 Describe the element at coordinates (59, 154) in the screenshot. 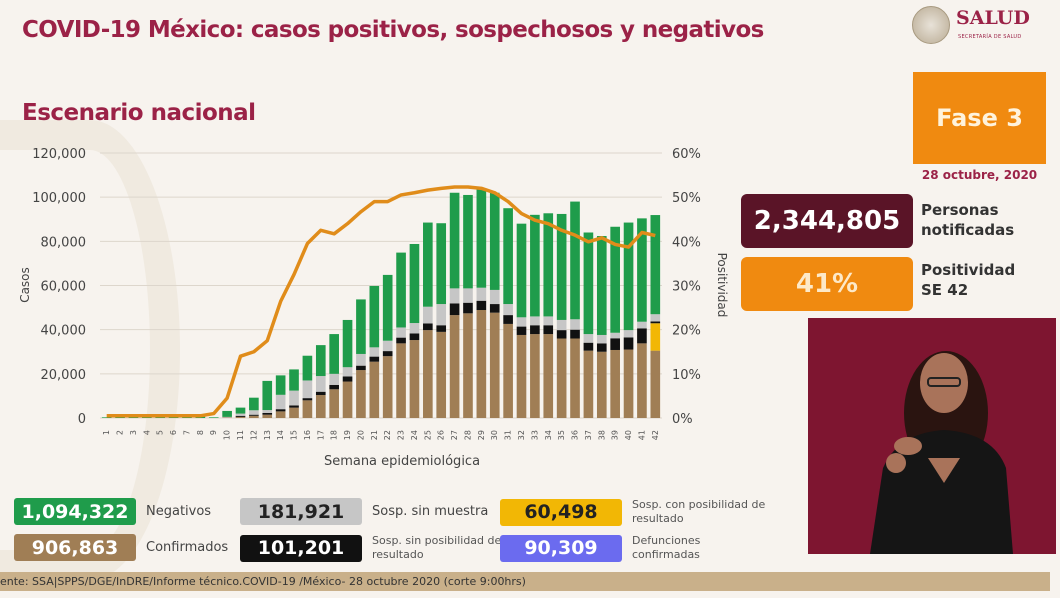

I see `y-tick-label: 120,000` at that location.